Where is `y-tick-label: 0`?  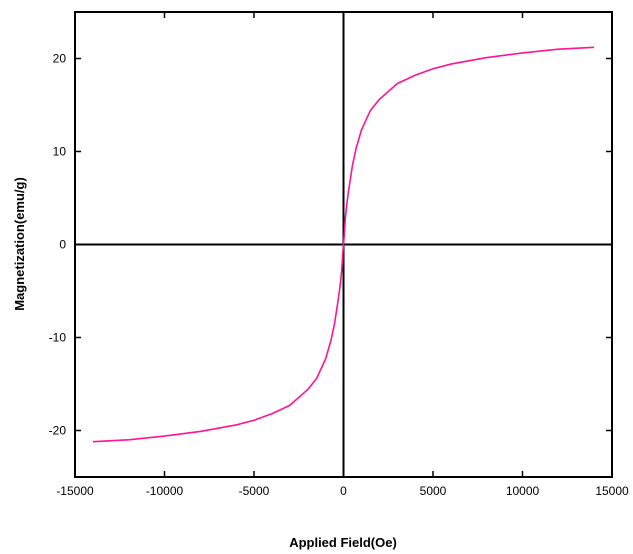 y-tick-label: 0 is located at coordinates (62, 245).